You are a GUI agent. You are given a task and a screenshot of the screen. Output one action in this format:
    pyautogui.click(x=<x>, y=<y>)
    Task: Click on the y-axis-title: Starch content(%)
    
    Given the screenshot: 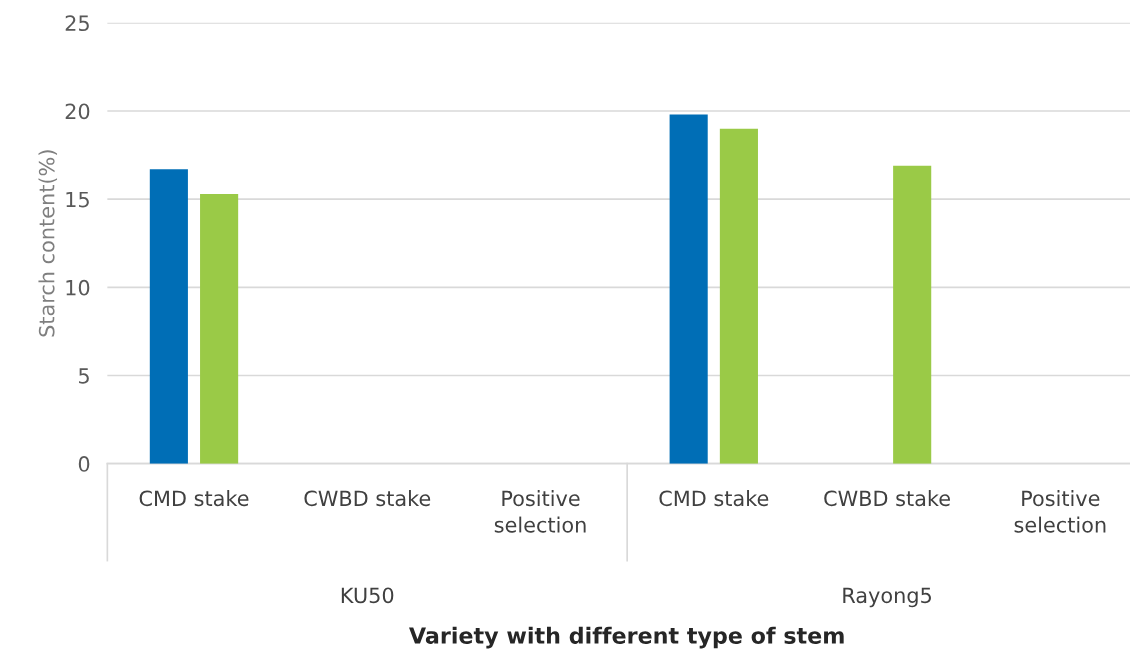 What is the action you would take?
    pyautogui.click(x=48, y=243)
    